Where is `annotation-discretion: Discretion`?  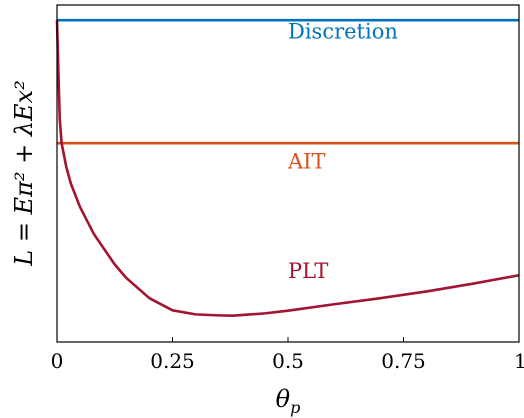
annotation-discretion: Discretion is located at coordinates (343, 32).